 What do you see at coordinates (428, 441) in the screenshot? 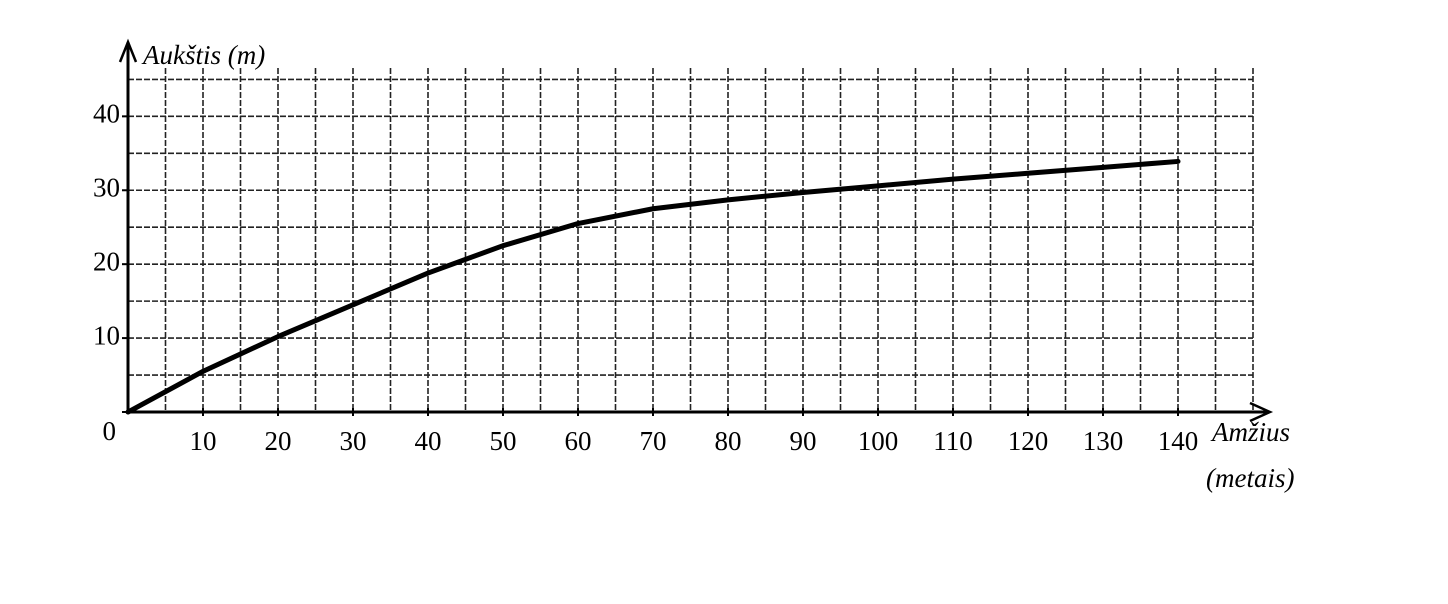
I see `x-tick-label: 40` at bounding box center [428, 441].